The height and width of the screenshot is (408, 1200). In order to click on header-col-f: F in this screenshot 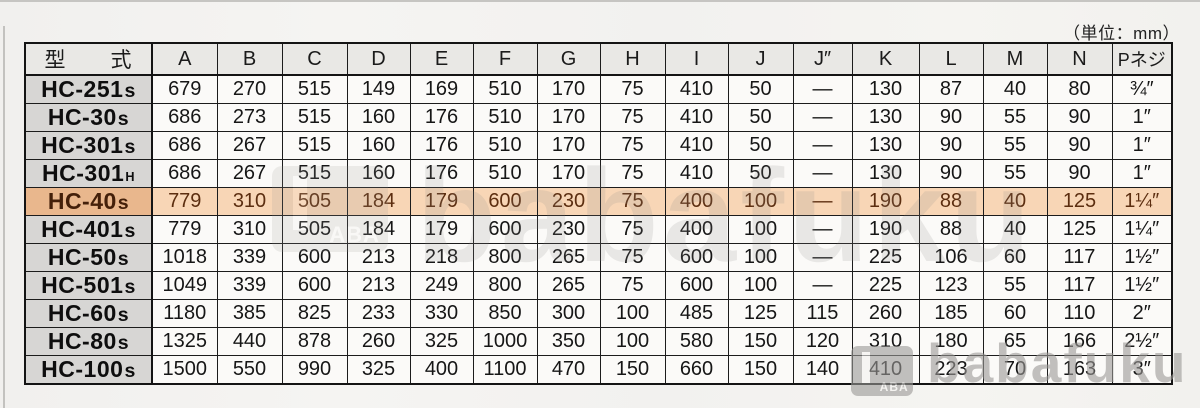, I will do `click(505, 59)`.